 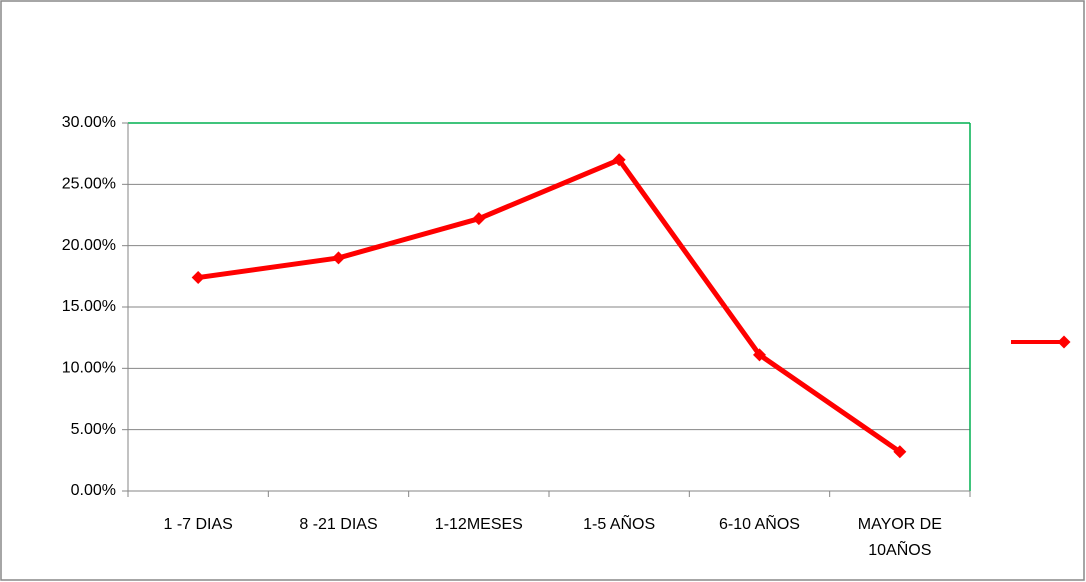 I want to click on y-tick-label: 10.00%, so click(x=89, y=368).